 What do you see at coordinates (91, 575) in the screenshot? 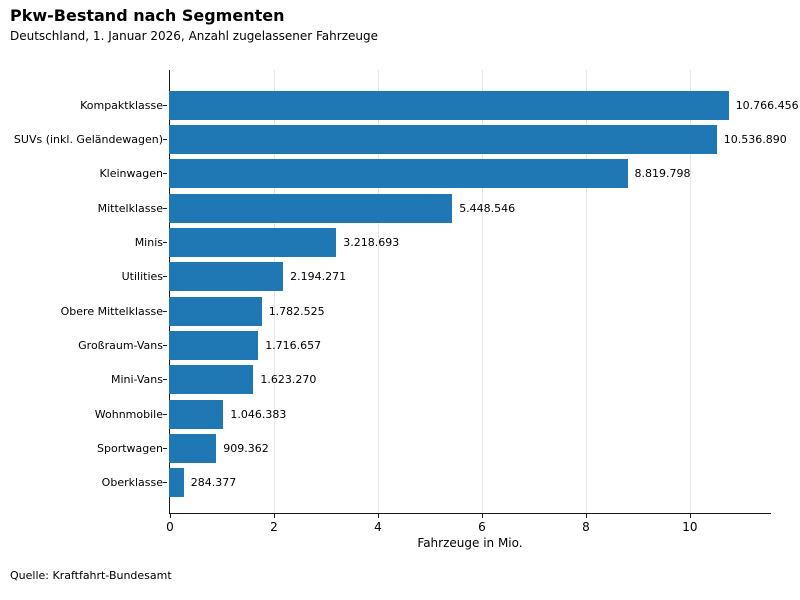
I see `source-note: Quelle: Kraftfahrt-Bundesamt` at bounding box center [91, 575].